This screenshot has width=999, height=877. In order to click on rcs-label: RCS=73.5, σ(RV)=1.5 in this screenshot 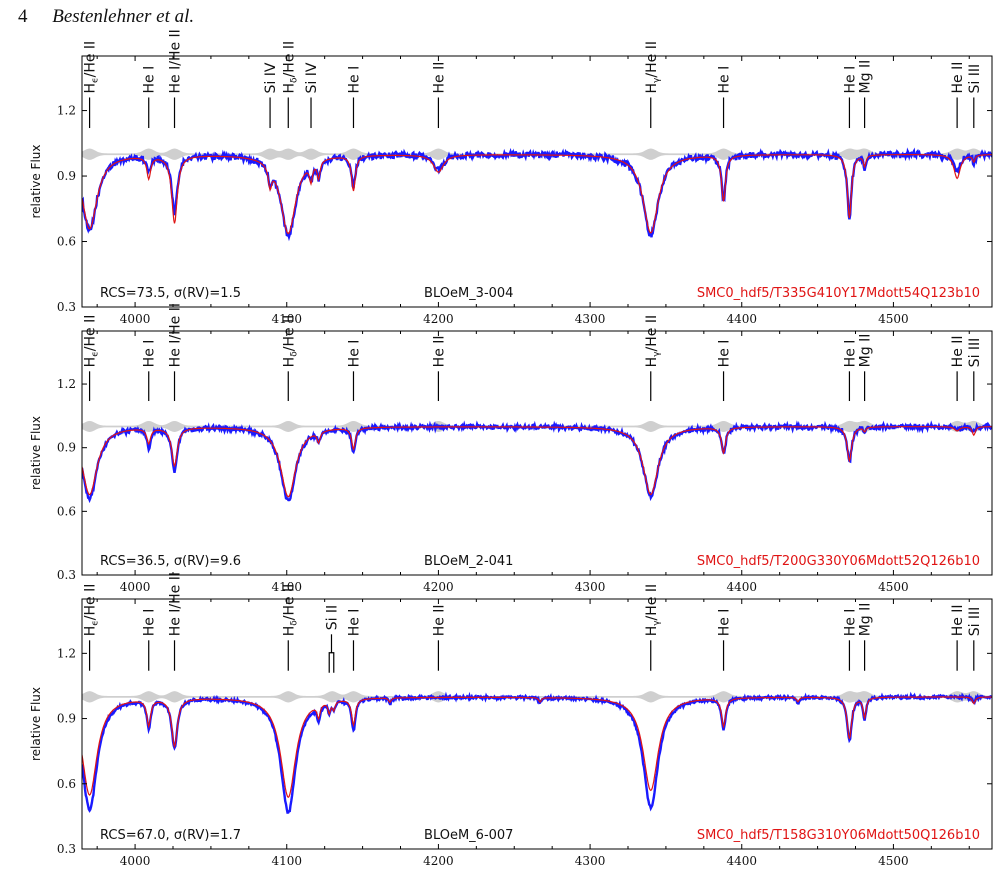, I will do `click(170, 293)`.